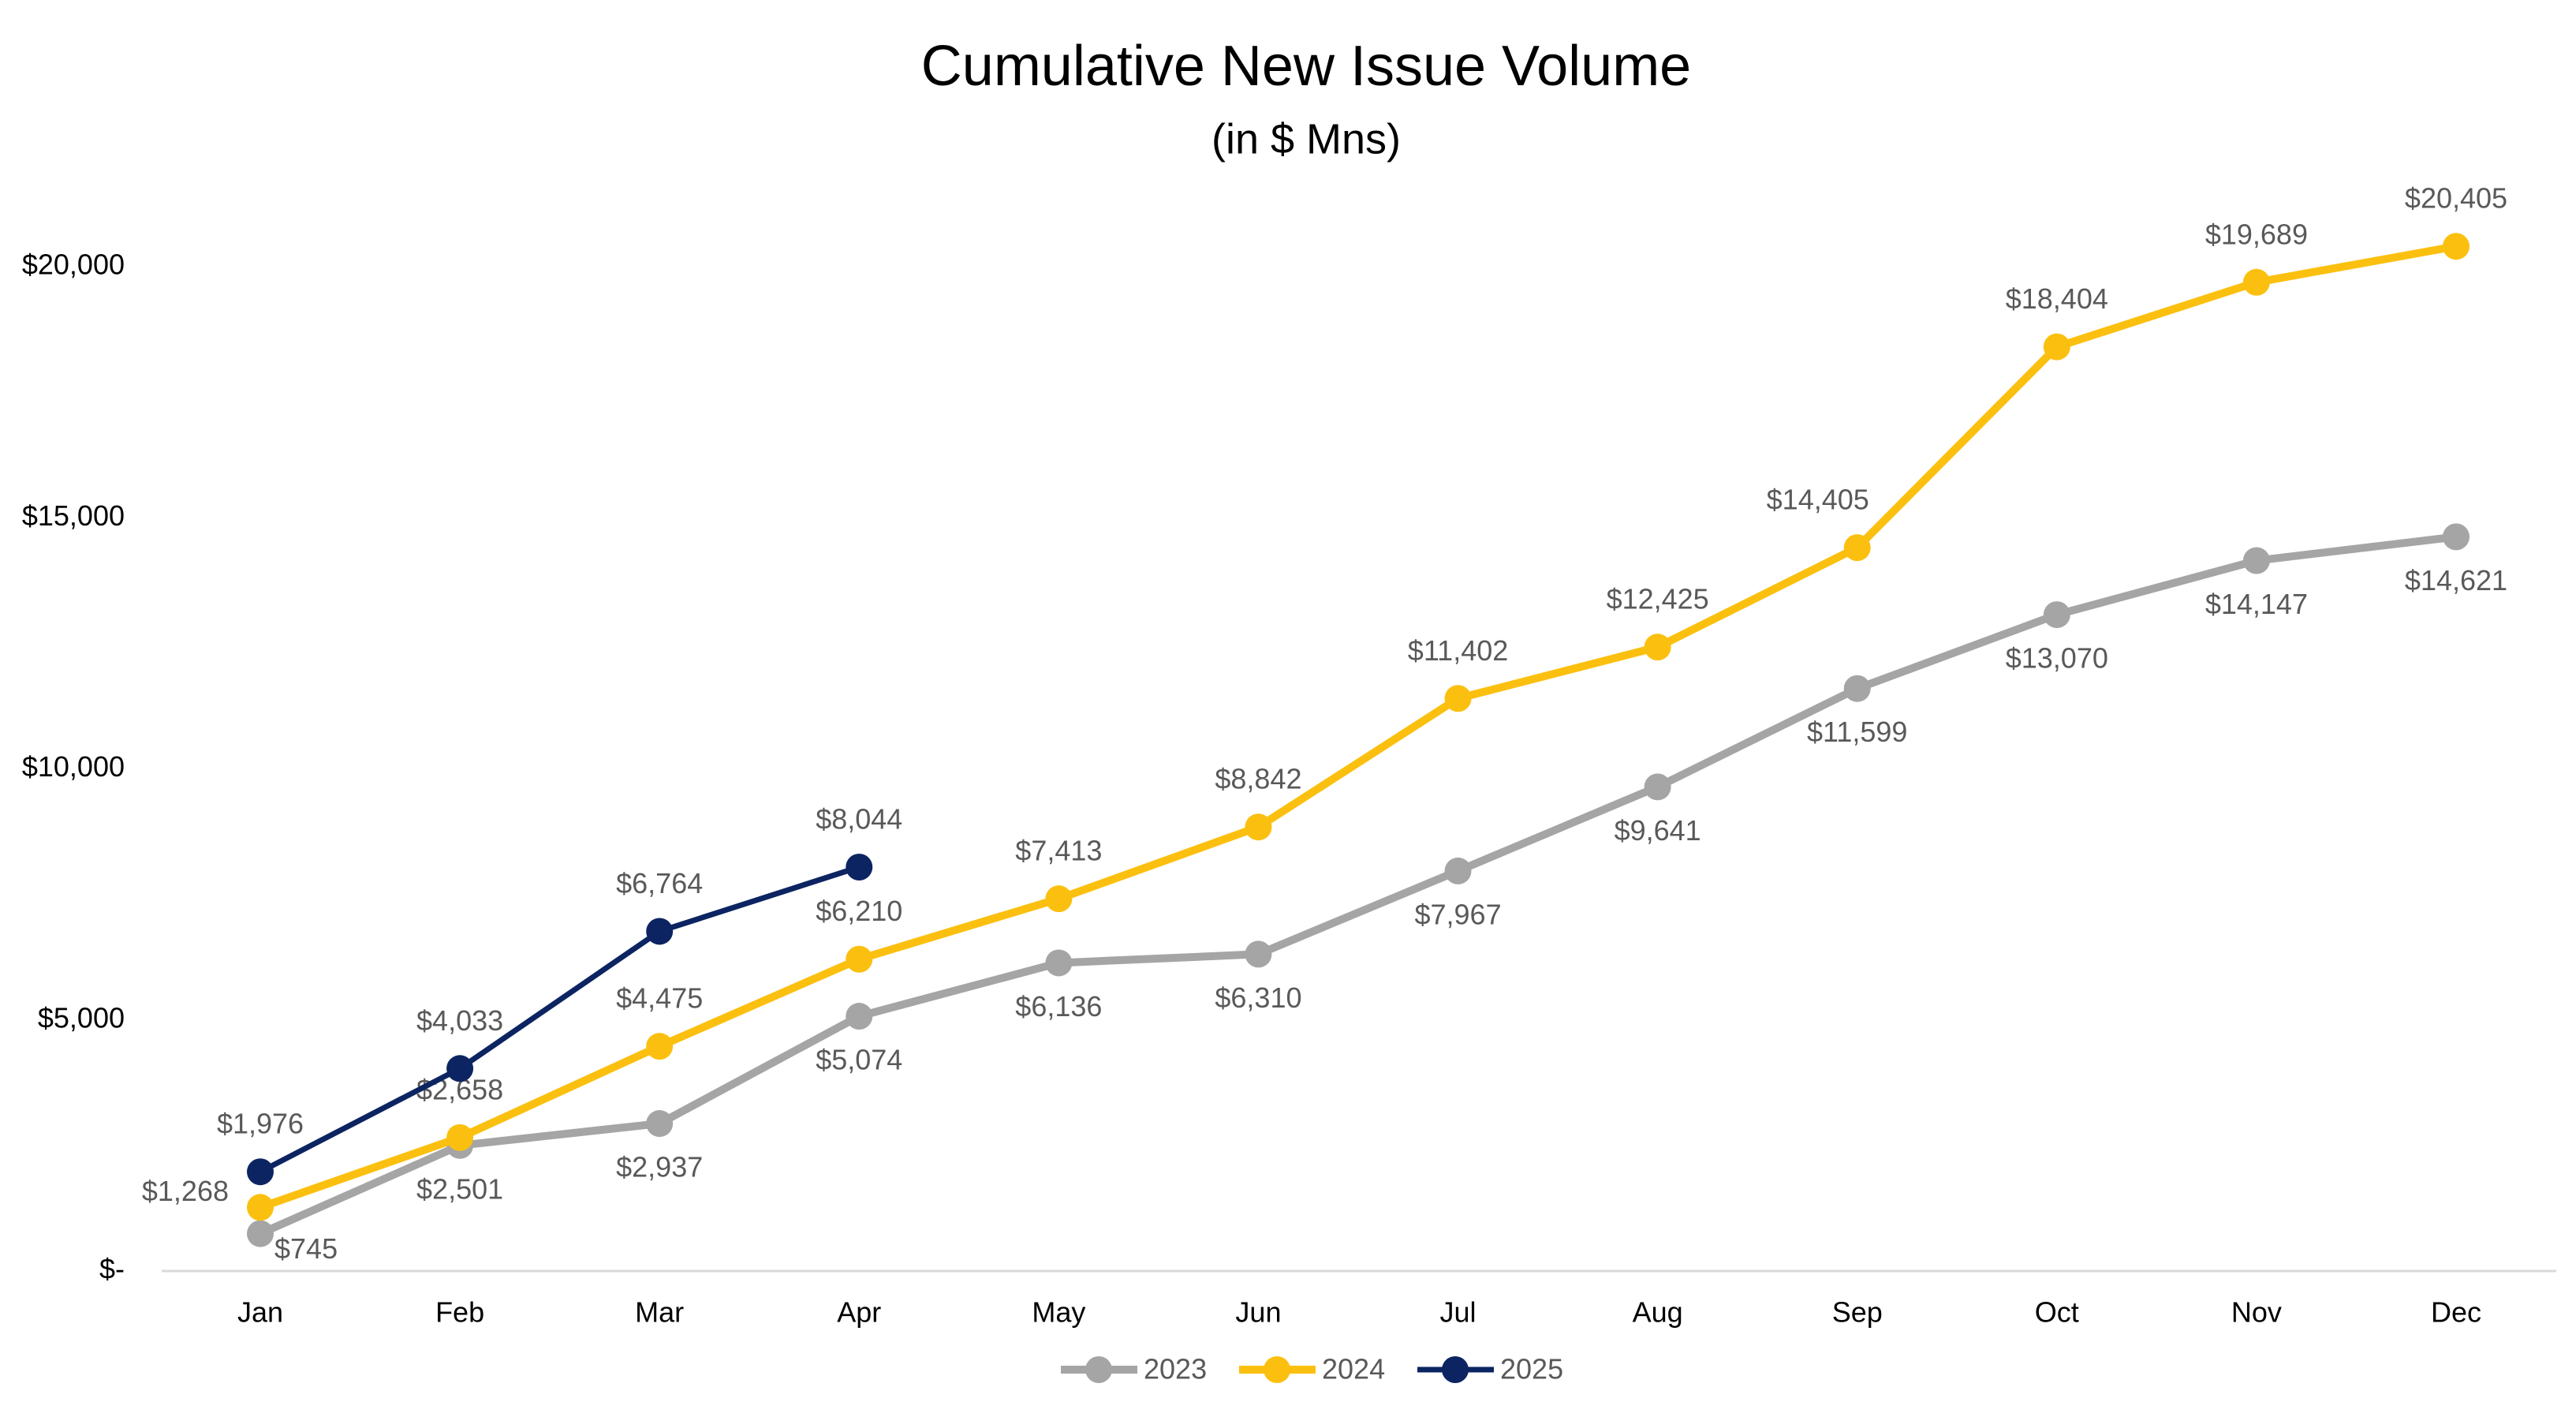  I want to click on data-label: $2,501, so click(459, 1189).